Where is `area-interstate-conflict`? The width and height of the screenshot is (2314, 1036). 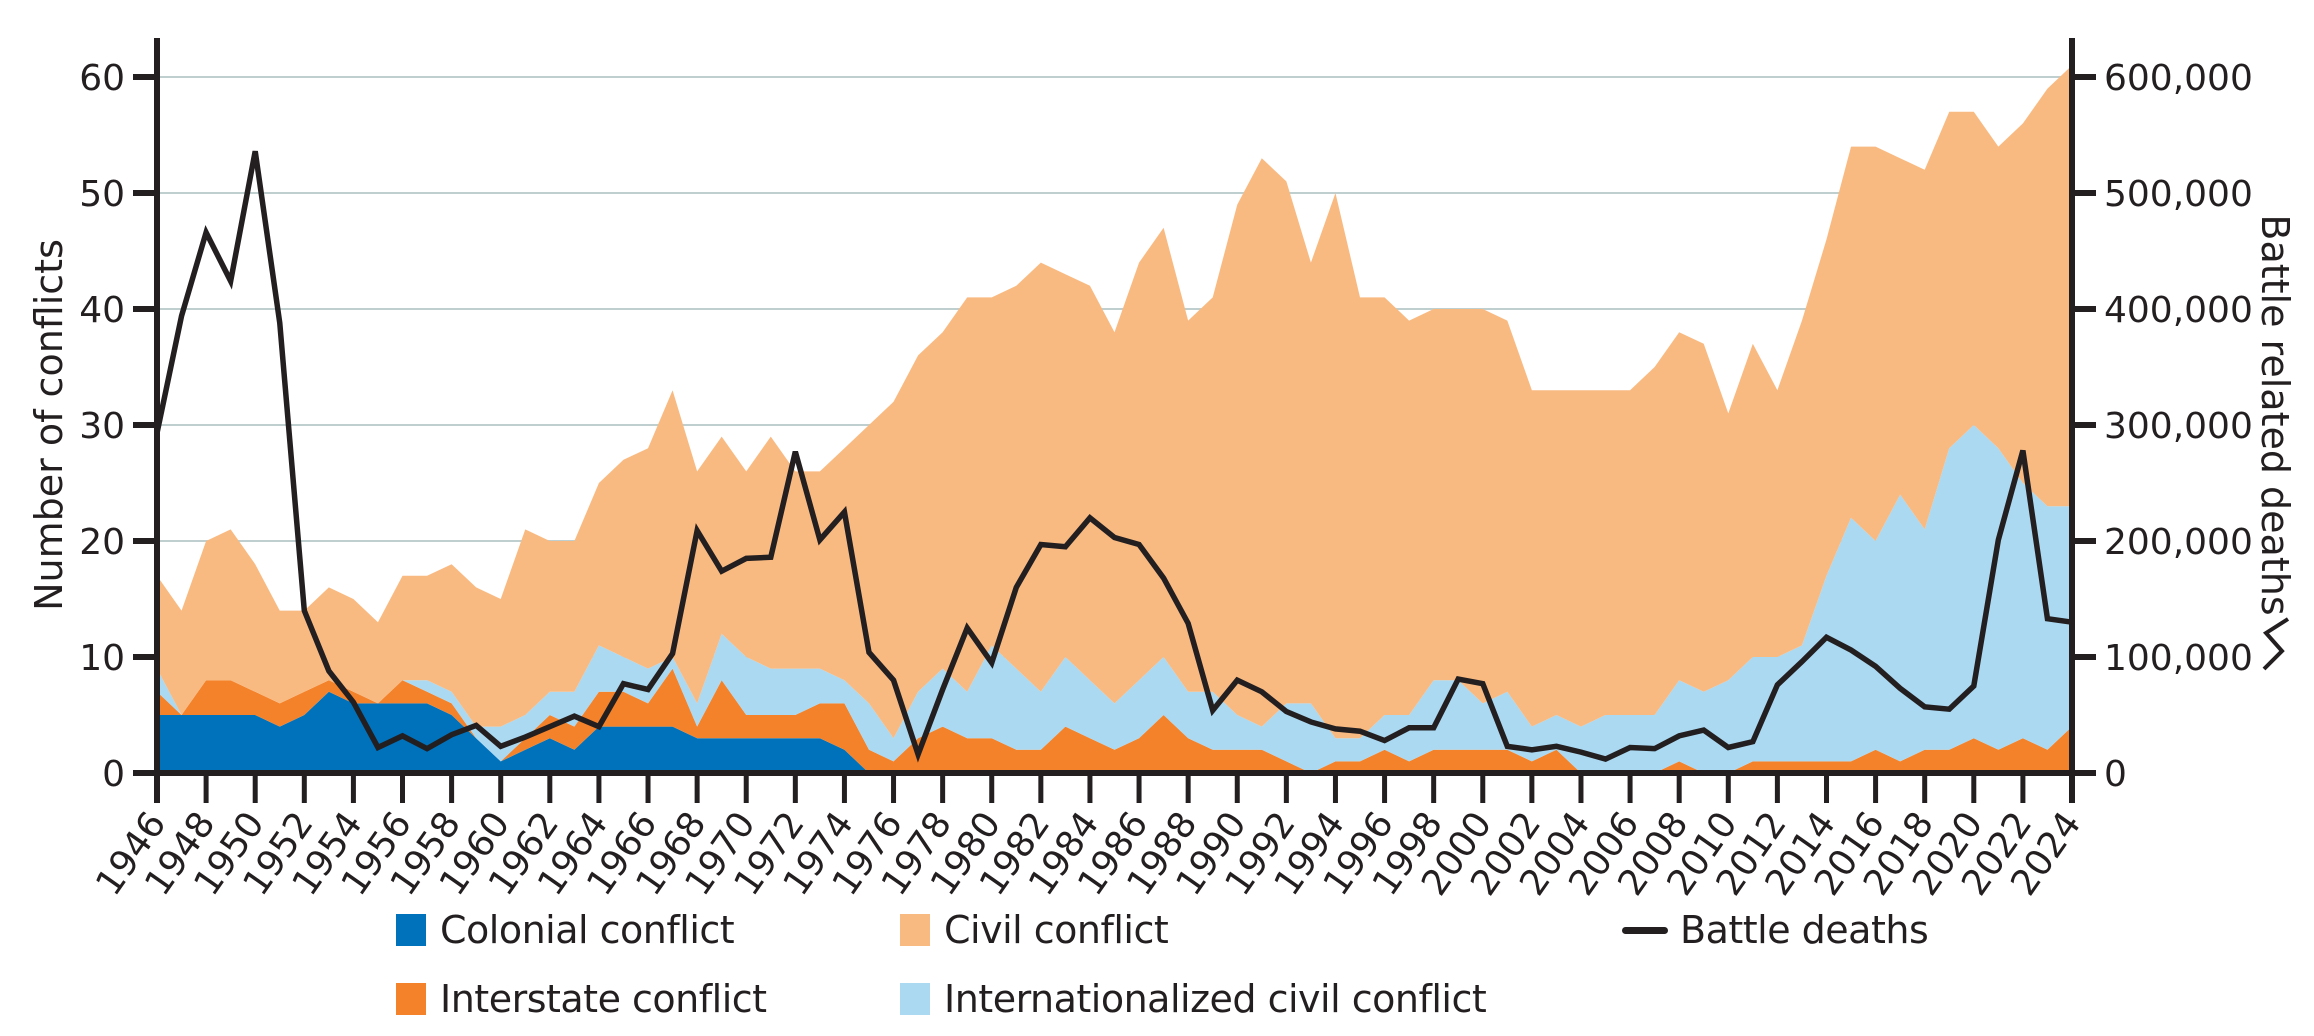
area-interstate-conflict is located at coordinates (1114, 720).